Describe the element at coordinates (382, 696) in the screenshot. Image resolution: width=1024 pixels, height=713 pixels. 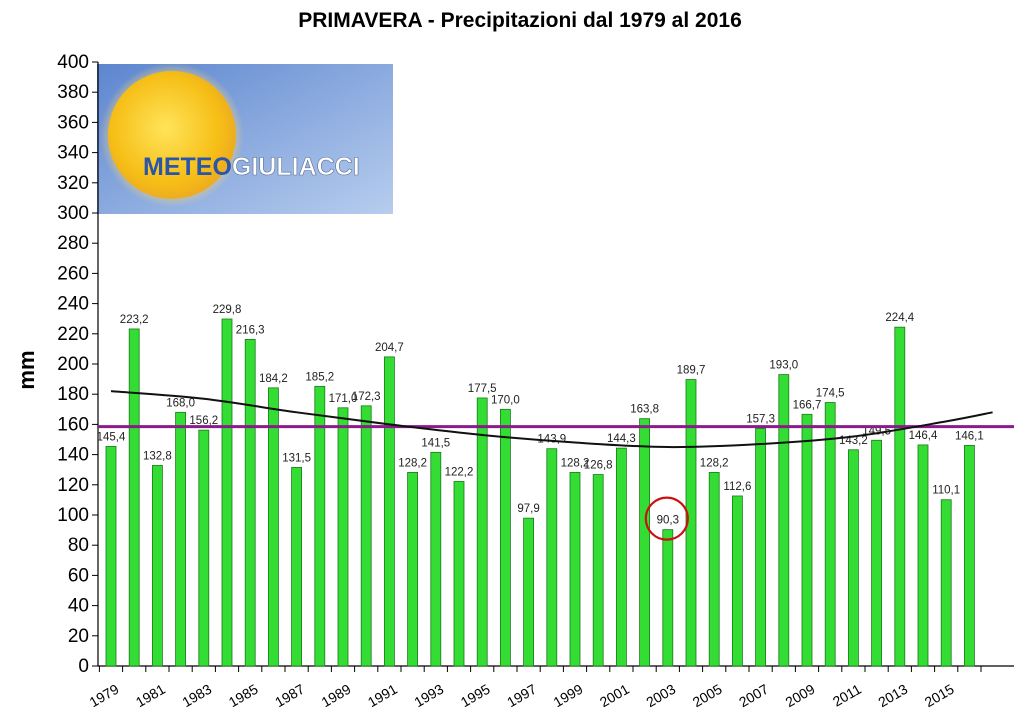
I see `x-tick-label: 1991` at that location.